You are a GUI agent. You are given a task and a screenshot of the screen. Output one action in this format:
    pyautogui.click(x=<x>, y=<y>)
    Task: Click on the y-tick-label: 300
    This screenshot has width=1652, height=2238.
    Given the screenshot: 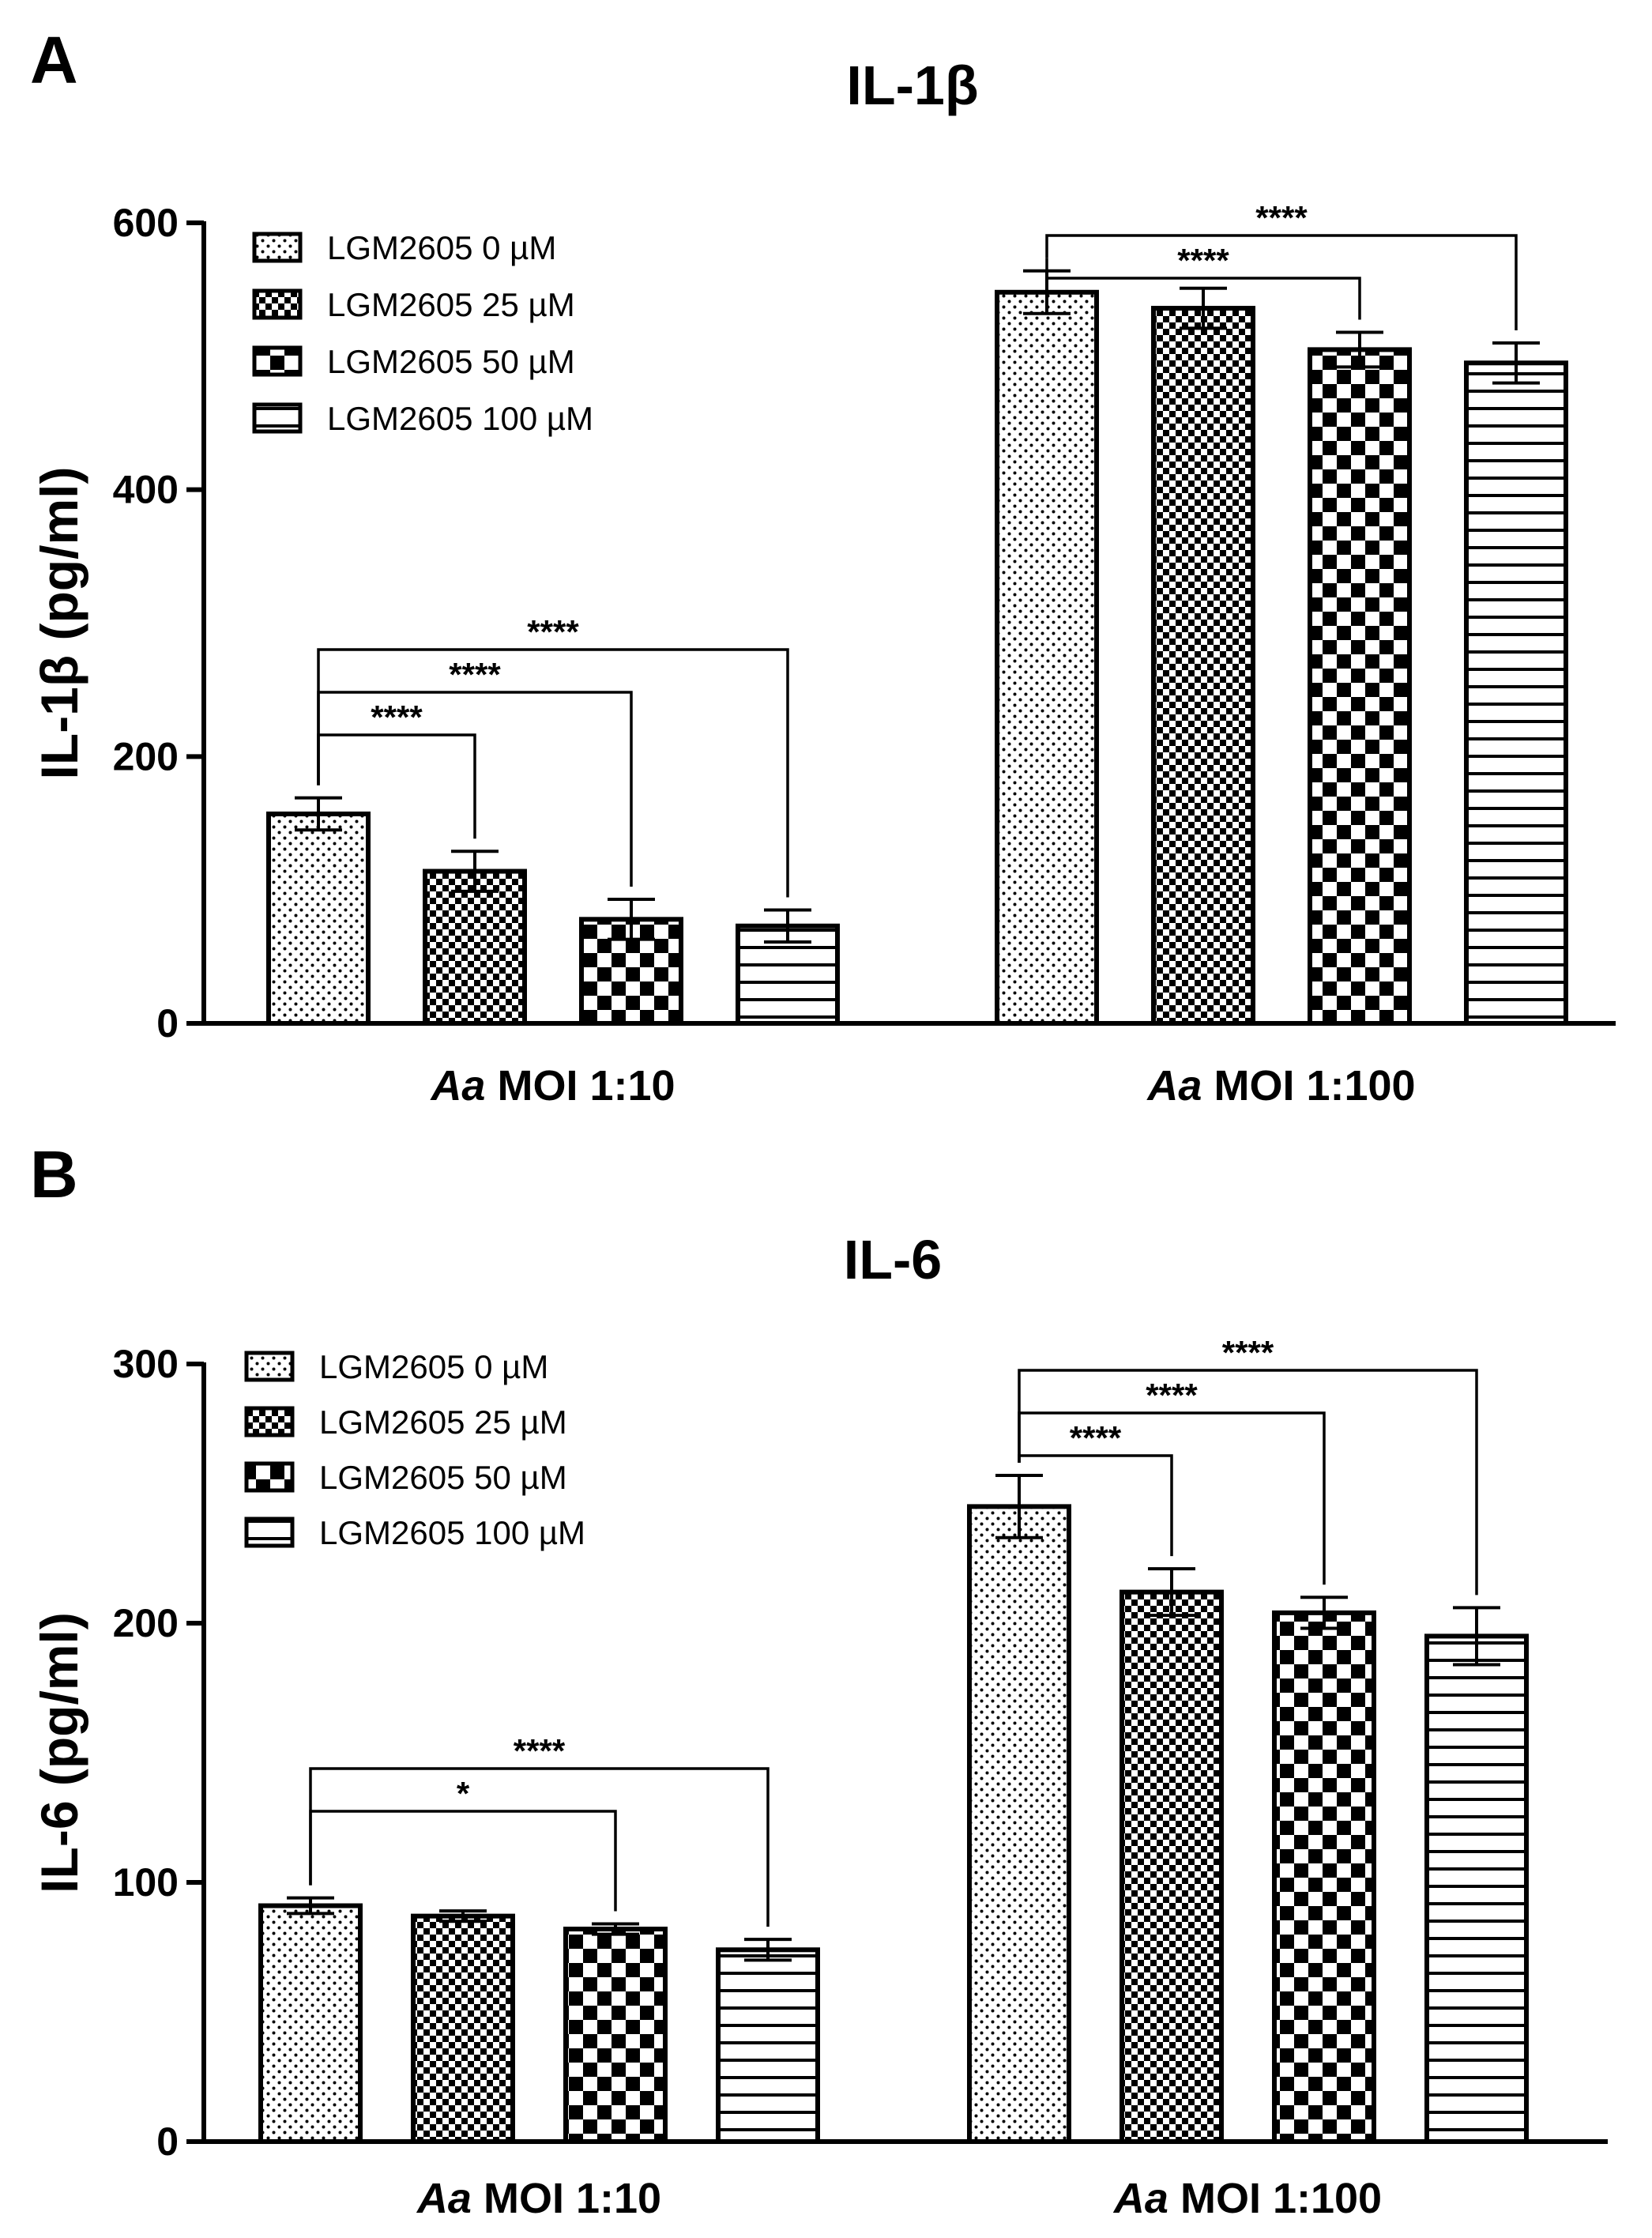 What is the action you would take?
    pyautogui.click(x=146, y=1364)
    